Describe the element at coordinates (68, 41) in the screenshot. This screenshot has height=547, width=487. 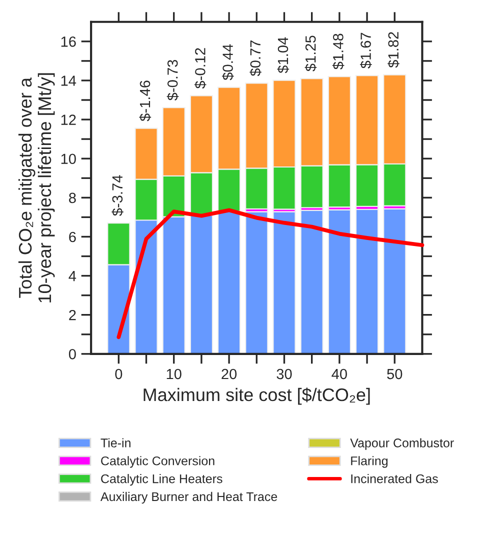
I see `y-tick-label: 16` at that location.